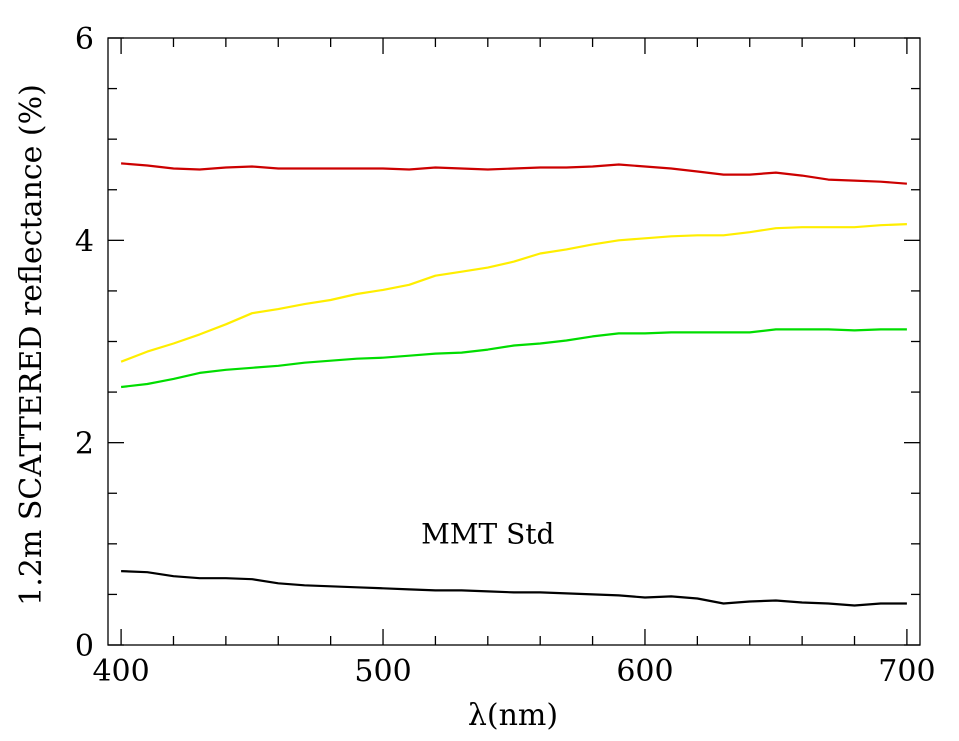  I want to click on series-line-green, so click(513, 358).